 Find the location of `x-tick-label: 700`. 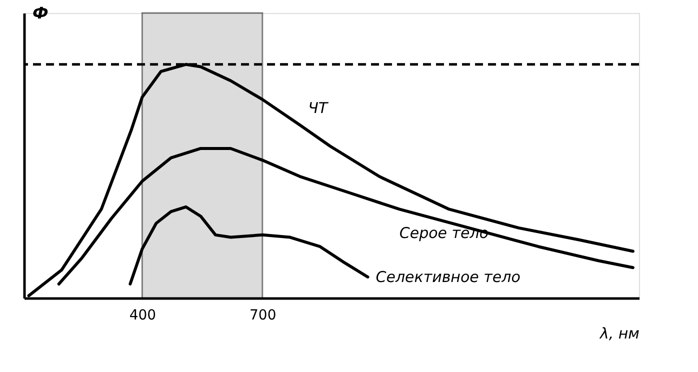

x-tick-label: 700 is located at coordinates (263, 316).